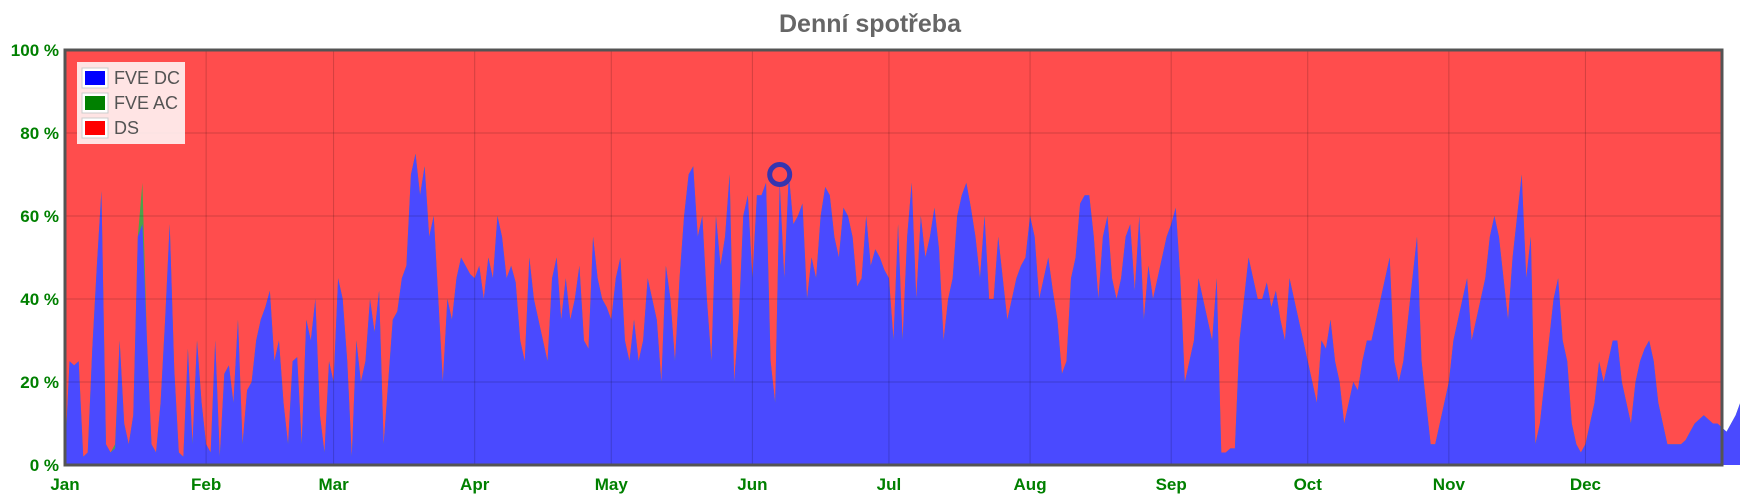  What do you see at coordinates (35, 50) in the screenshot?
I see `y-tick-label: 100 %` at bounding box center [35, 50].